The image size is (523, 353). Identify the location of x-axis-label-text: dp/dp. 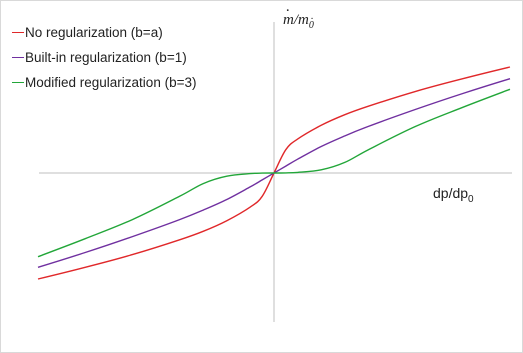
(451, 193).